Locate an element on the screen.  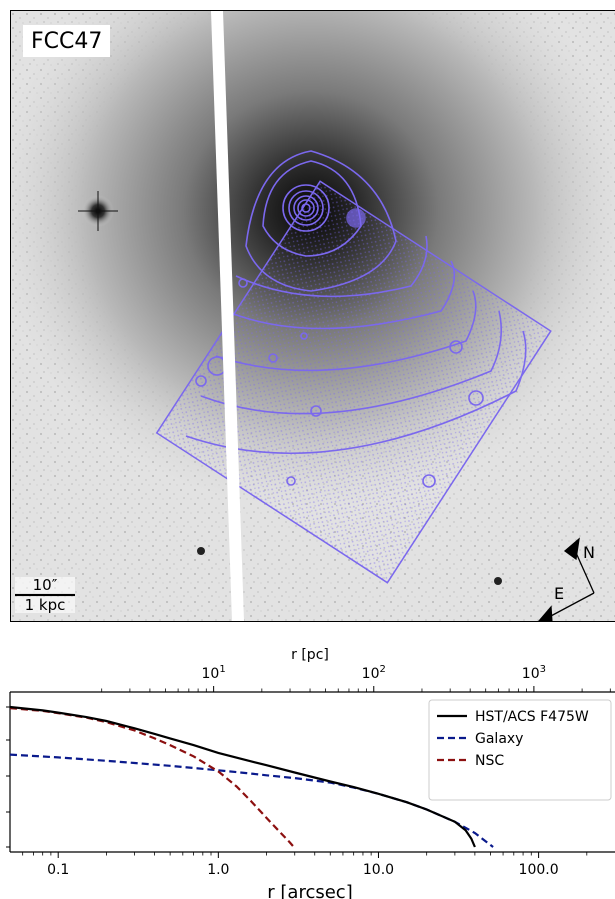
top-tick-label: 10² is located at coordinates (374, 673).